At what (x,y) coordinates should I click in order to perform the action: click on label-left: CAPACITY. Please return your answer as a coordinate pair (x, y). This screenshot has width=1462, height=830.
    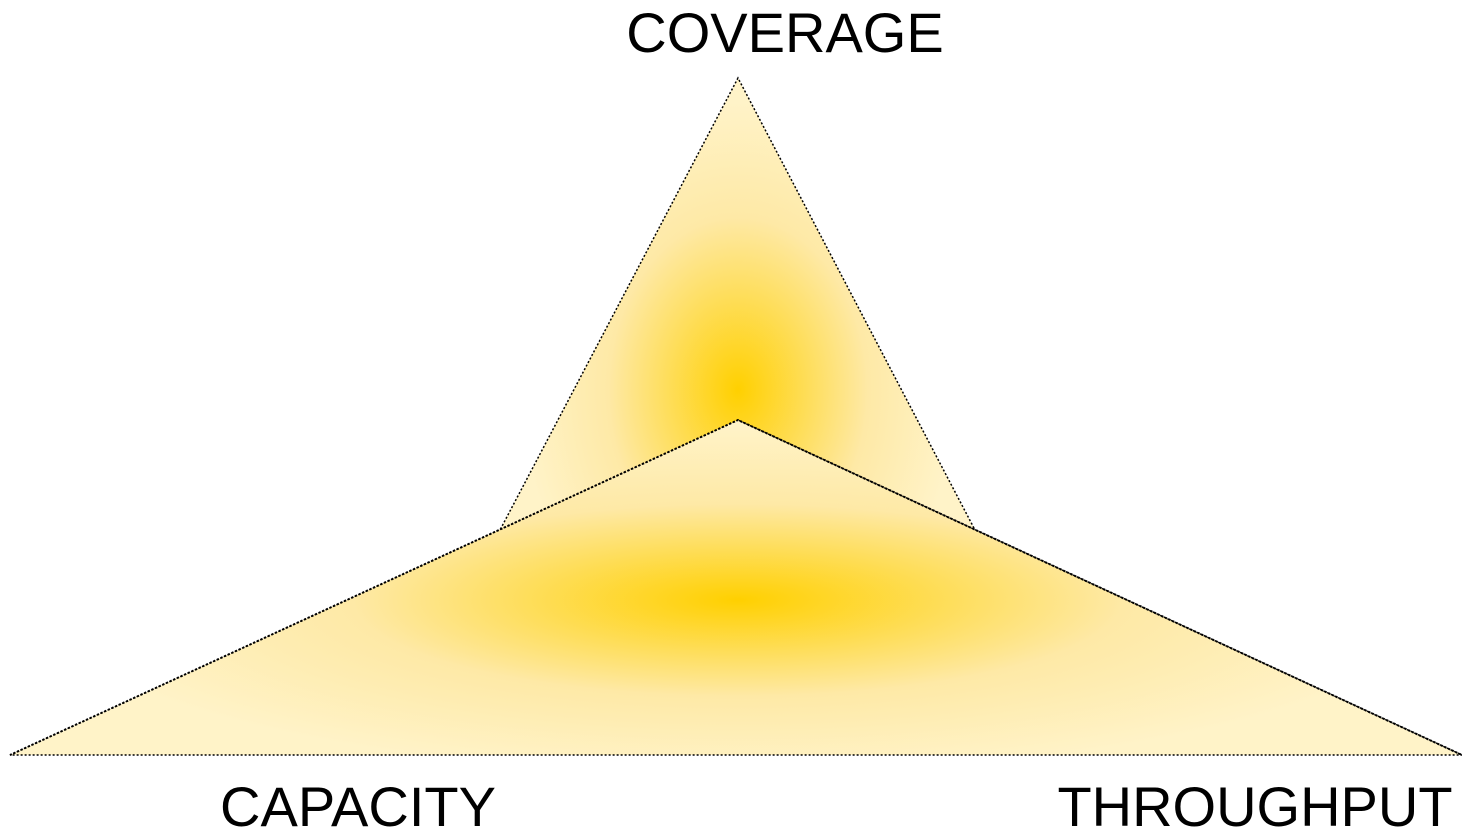
    Looking at the image, I should click on (358, 802).